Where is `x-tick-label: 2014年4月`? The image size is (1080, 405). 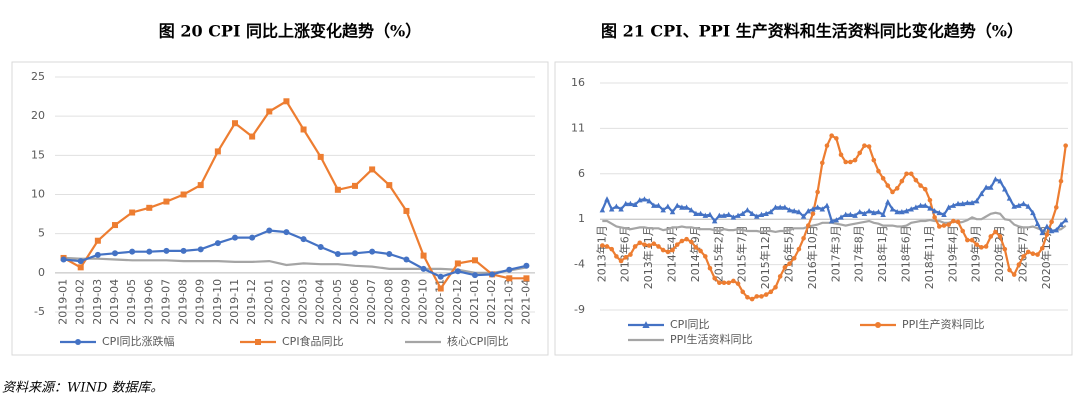 x-tick-label: 2014年4月 is located at coordinates (672, 253).